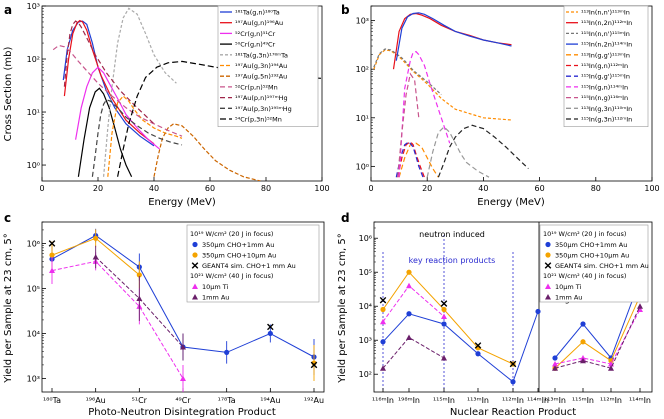  Describe the element at coordinates (239, 256) in the screenshot. I see `legend-label: 350μm CHO+10μm Au` at that location.